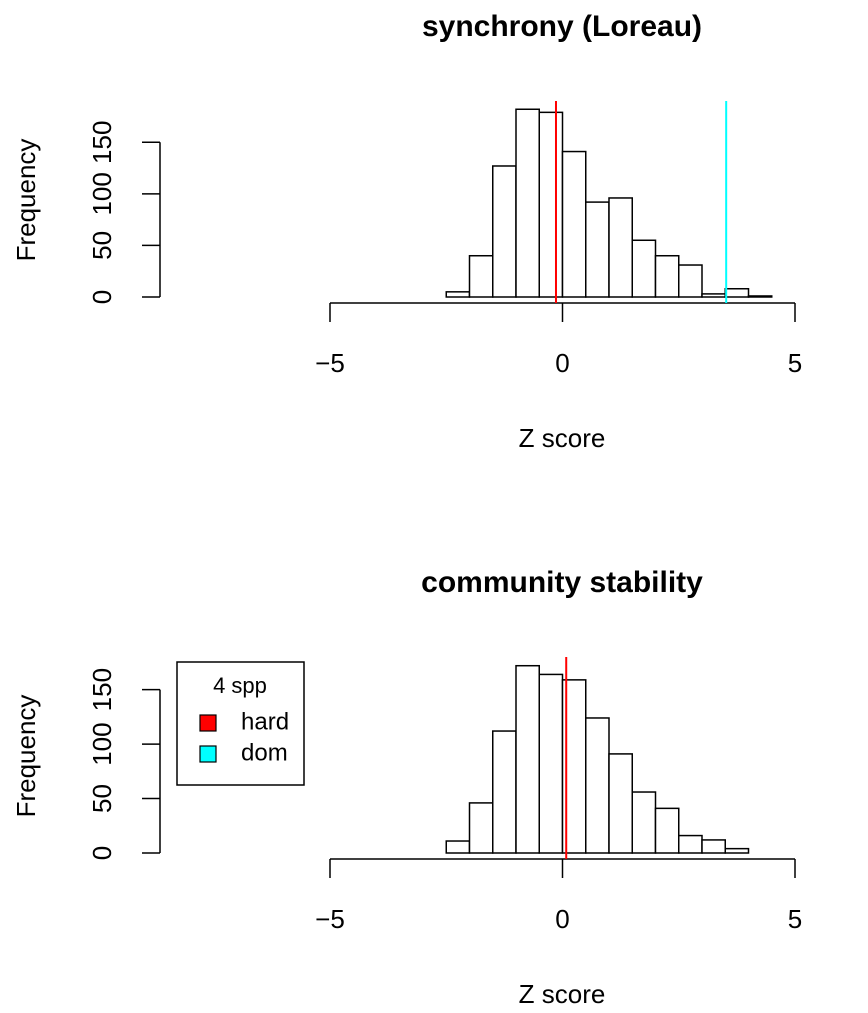  Describe the element at coordinates (562, 582) in the screenshot. I see `chart-title: community stability` at that location.